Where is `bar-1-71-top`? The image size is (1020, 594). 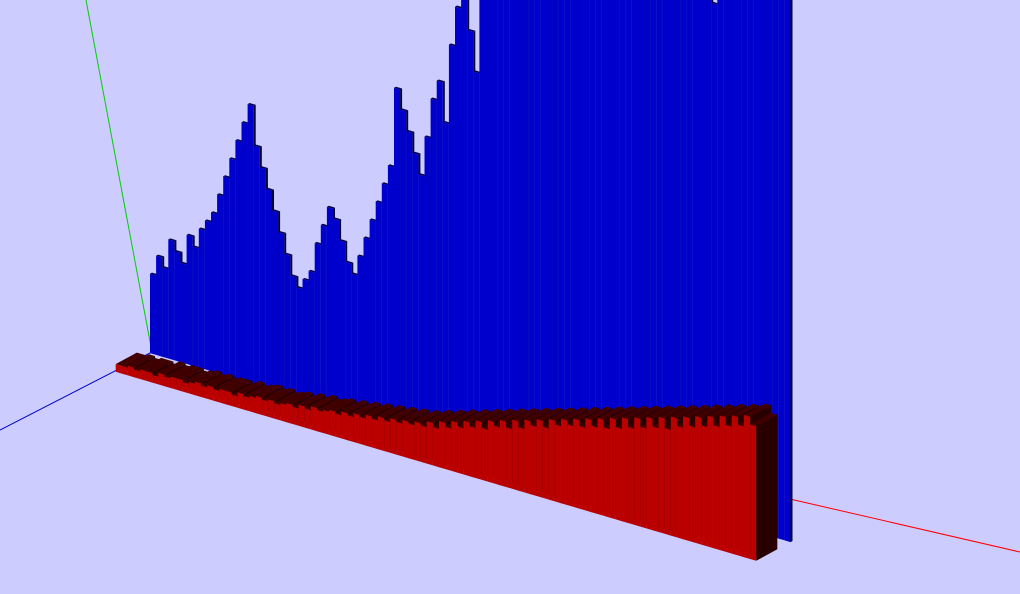 bar-1-71-top is located at coordinates (562, 414).